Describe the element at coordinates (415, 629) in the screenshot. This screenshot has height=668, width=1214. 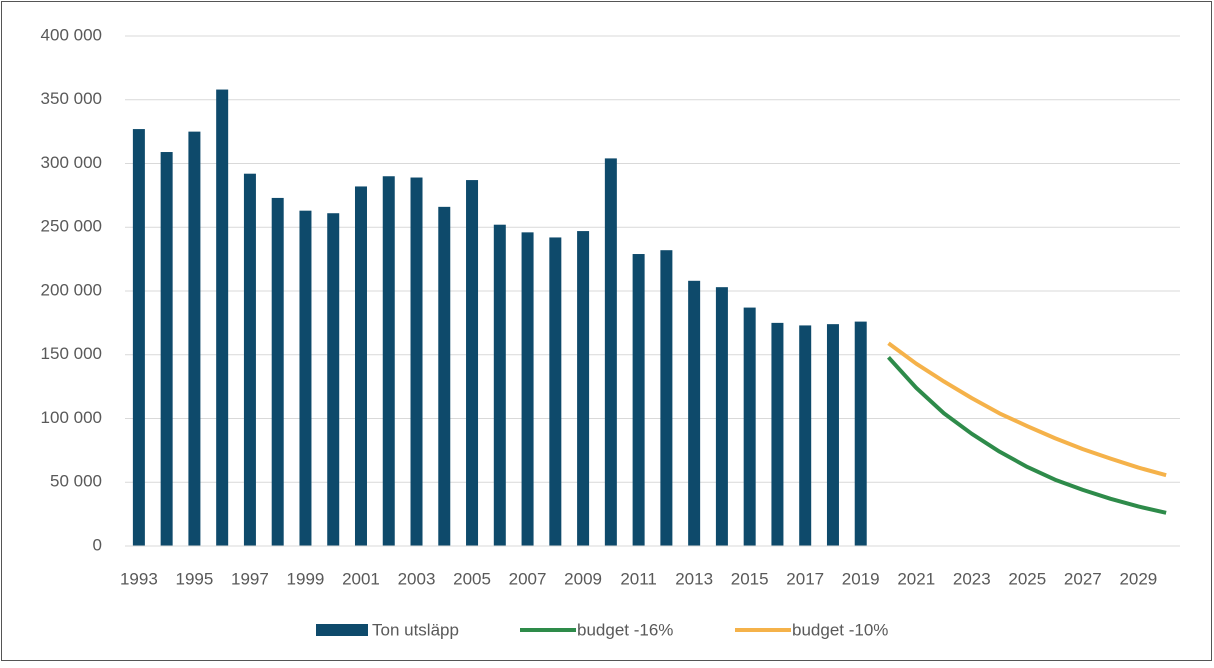
I see `legend-label: Ton utsläpp` at that location.